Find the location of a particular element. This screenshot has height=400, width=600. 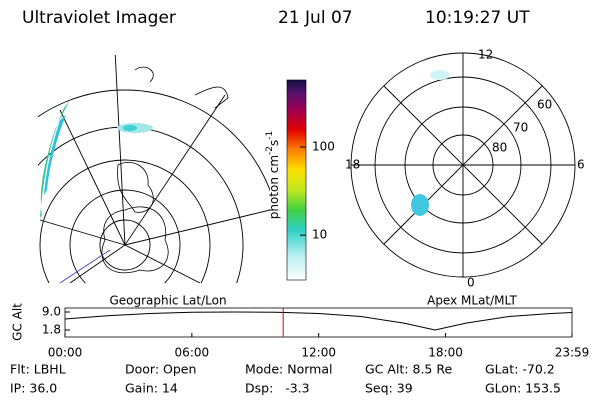

y-axis-label: GC Alt is located at coordinates (18, 322).